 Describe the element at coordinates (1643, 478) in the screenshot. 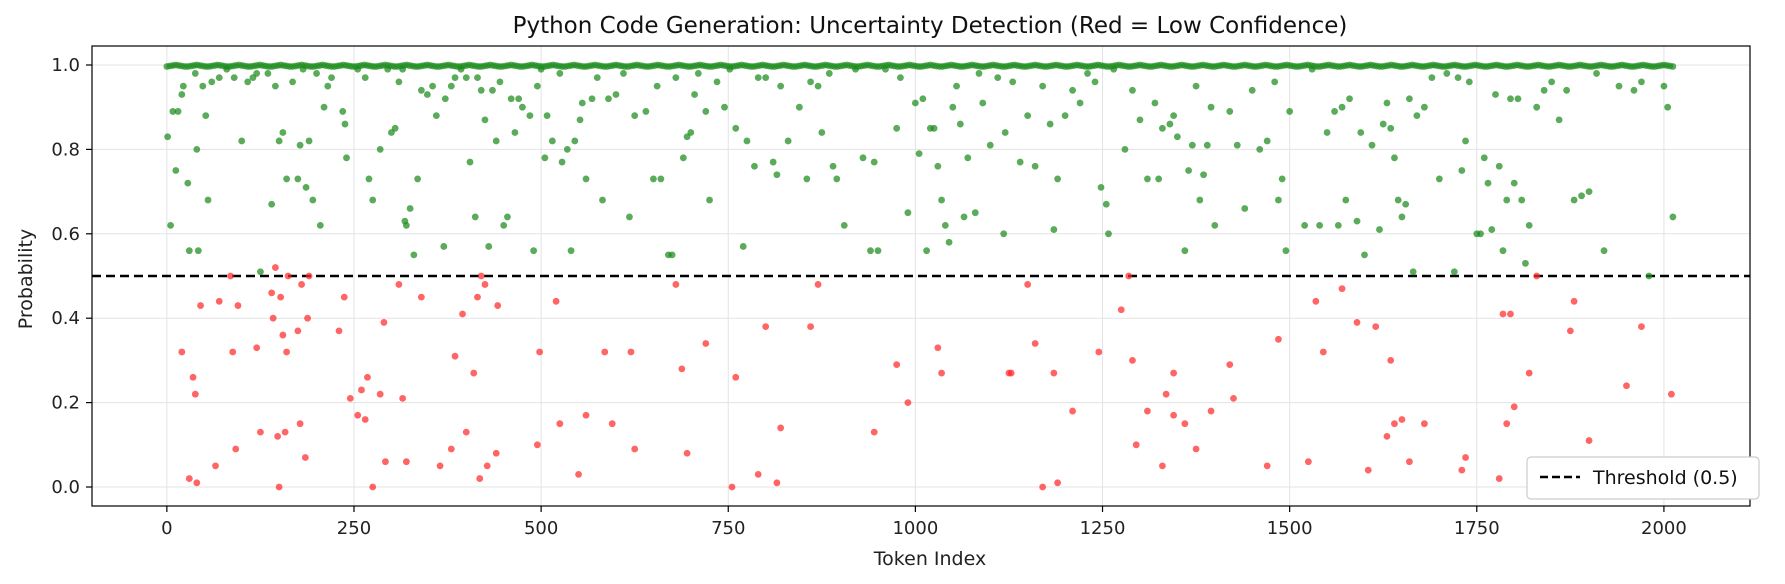

I see `legend-box` at that location.